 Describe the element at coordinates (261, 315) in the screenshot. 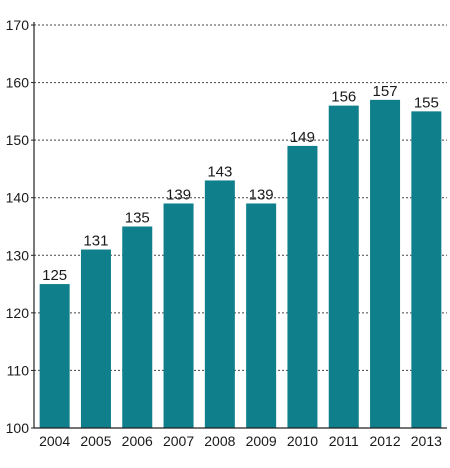

I see `bar-2009` at that location.